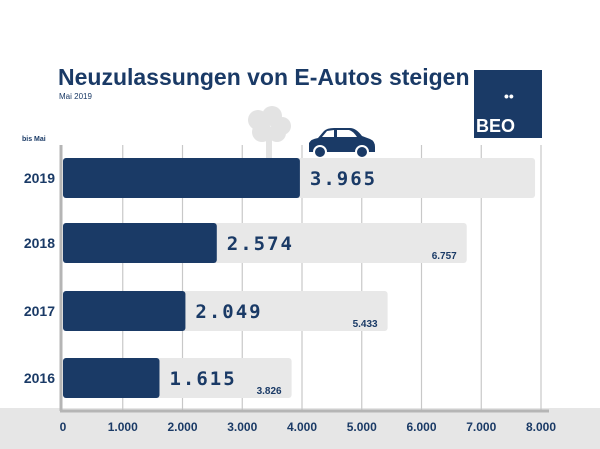 The width and height of the screenshot is (600, 449). What do you see at coordinates (481, 427) in the screenshot?
I see `x-tick-label: 7.000` at bounding box center [481, 427].